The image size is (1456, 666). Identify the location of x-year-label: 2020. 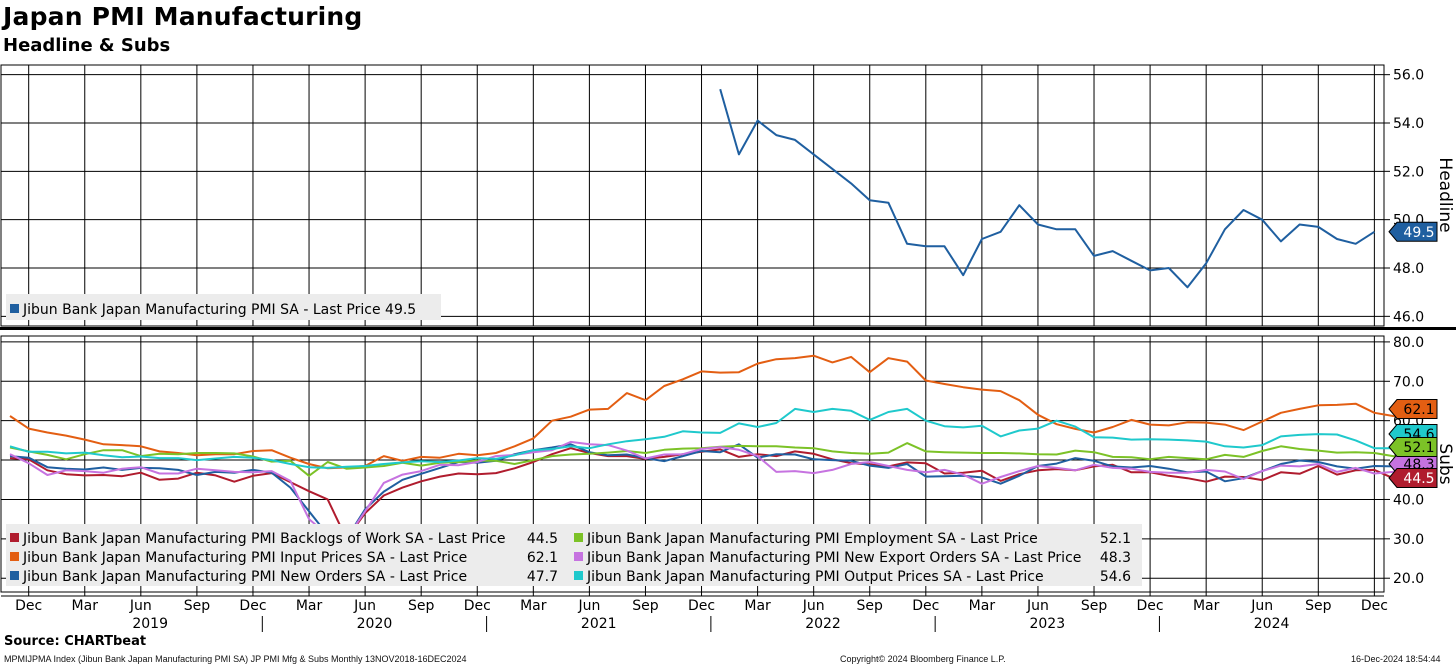
(375, 624).